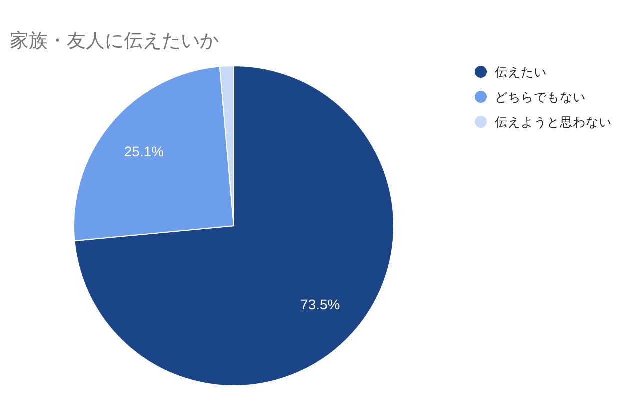 The image size is (632, 404). Describe the element at coordinates (114, 41) in the screenshot. I see `title: 家族・友人に伝えたいか` at that location.